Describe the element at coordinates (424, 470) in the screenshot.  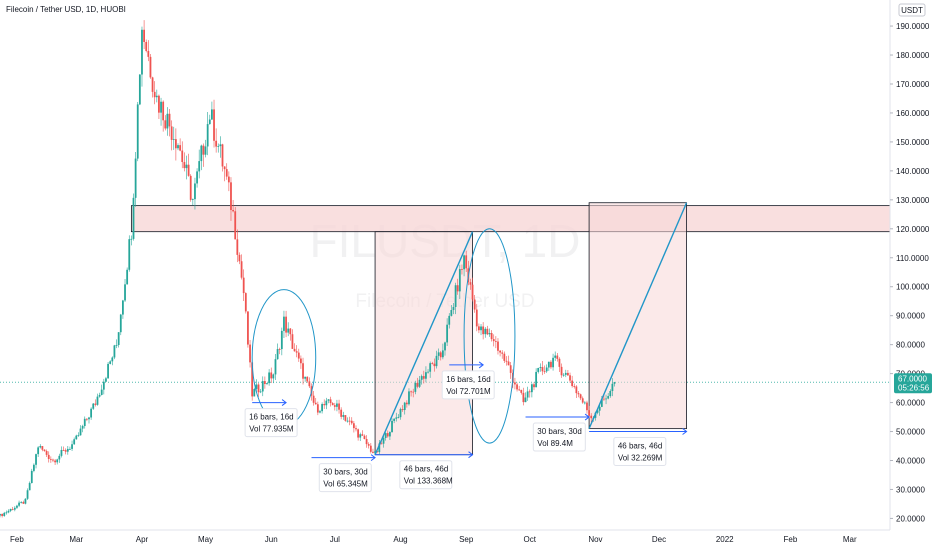
I see `measure-tool: 46 bars, 46d Vol 133.368M` at that location.